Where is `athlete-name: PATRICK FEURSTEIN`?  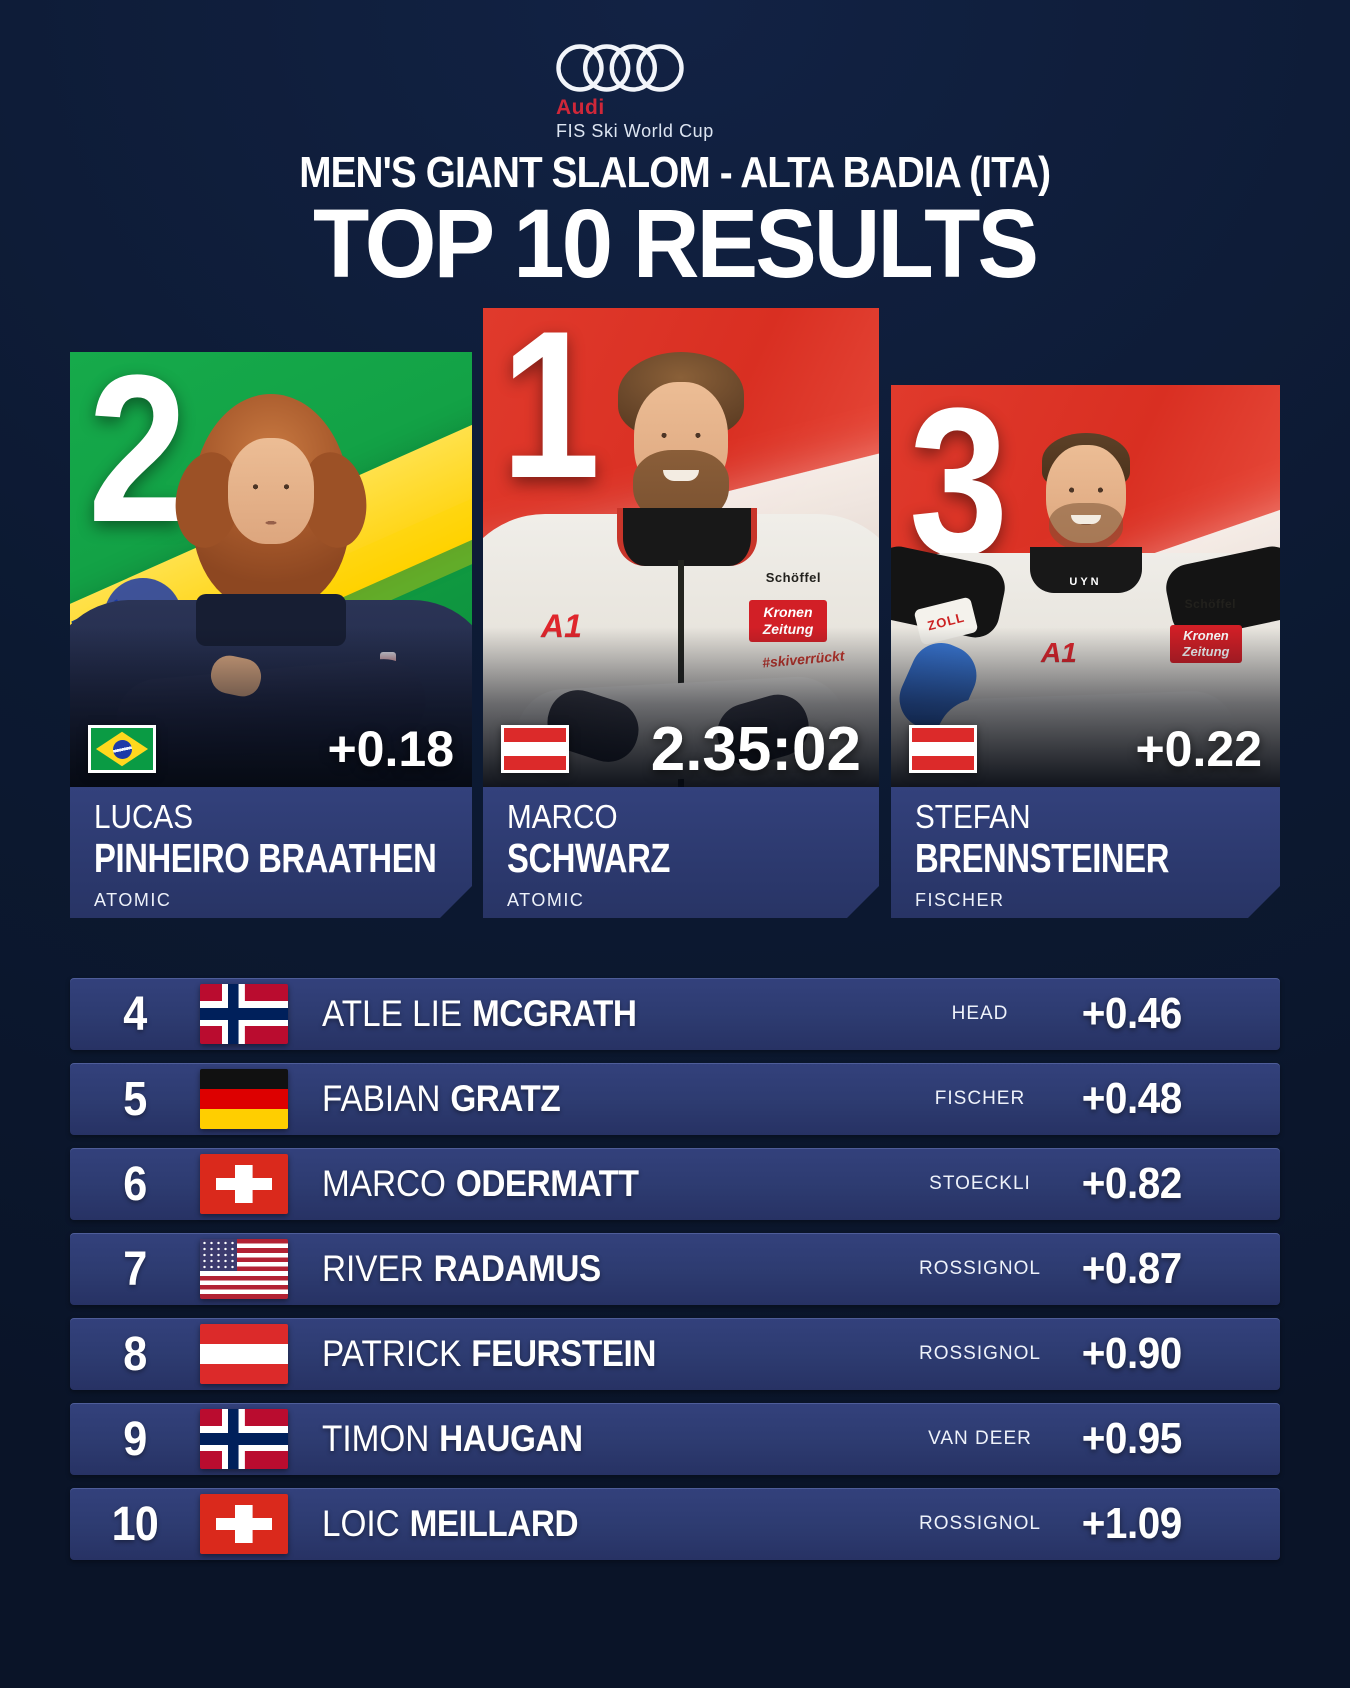 athlete-name: PATRICK FEURSTEIN is located at coordinates (489, 1353).